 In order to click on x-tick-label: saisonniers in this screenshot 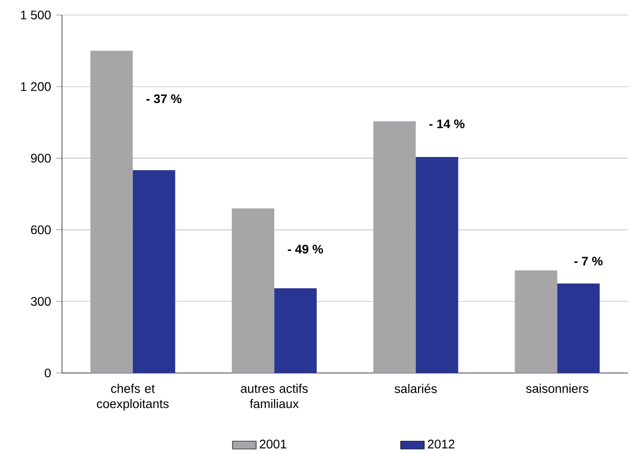, I will do `click(557, 388)`.